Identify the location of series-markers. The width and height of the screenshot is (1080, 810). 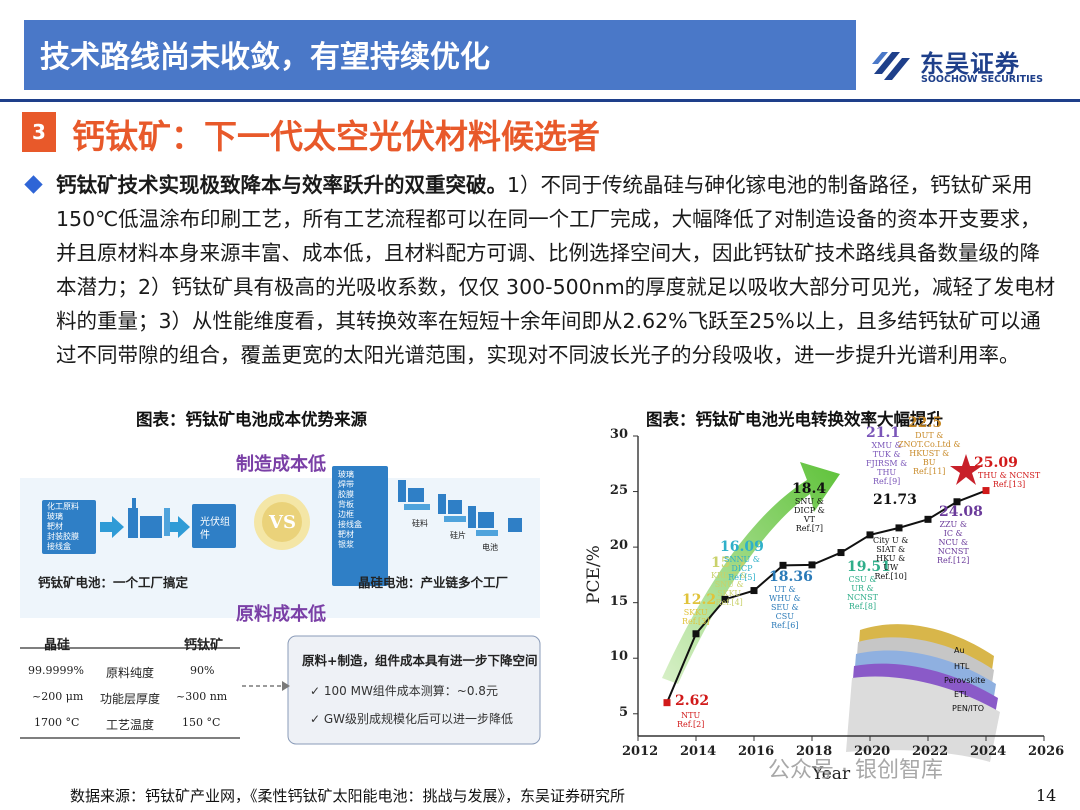
(826, 597).